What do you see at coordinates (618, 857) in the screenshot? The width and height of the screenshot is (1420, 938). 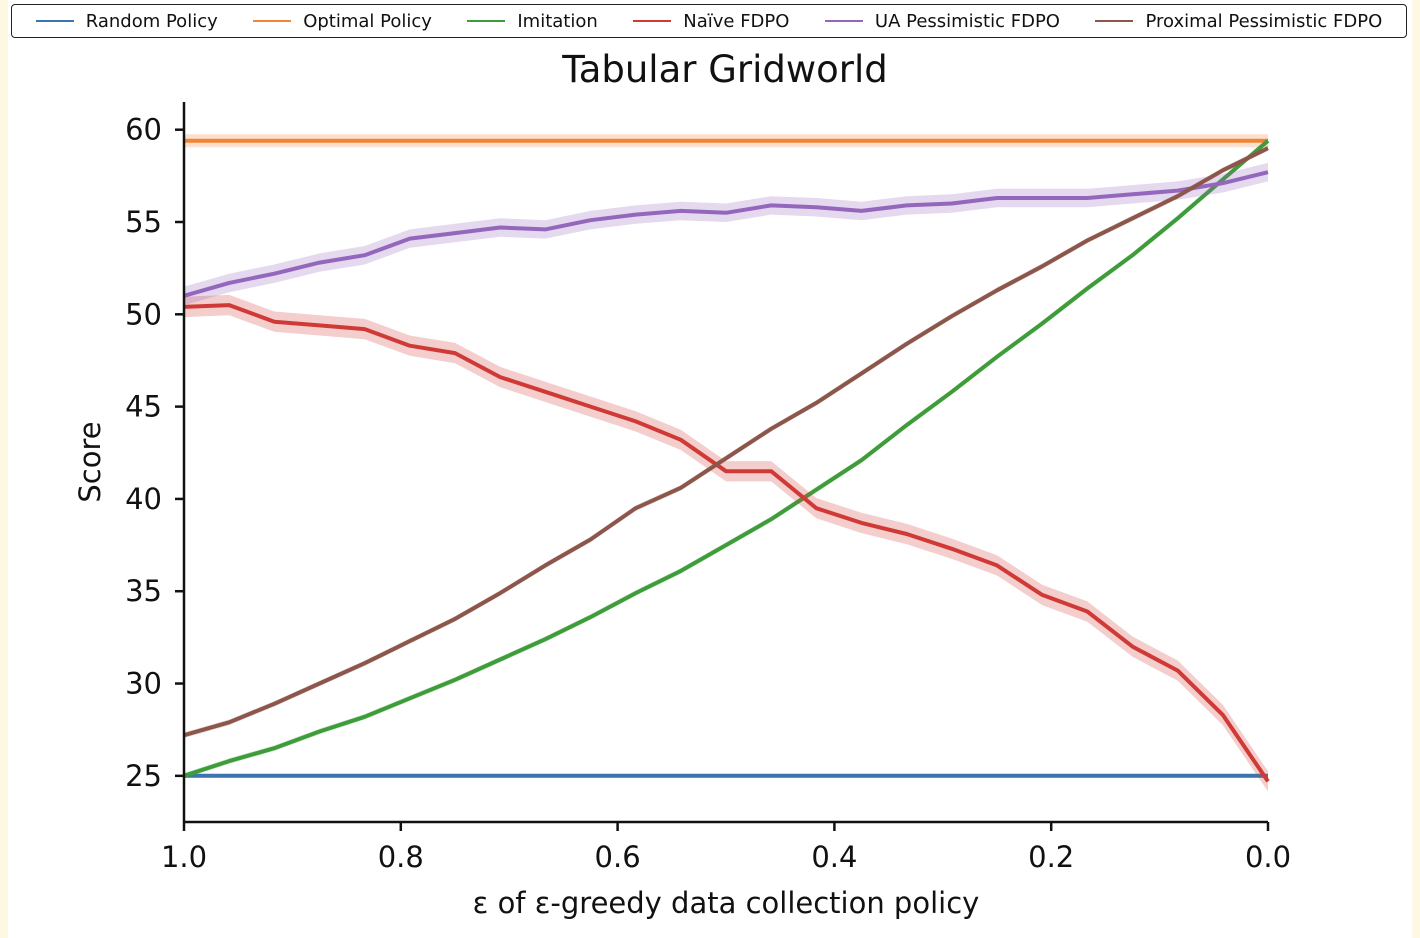 I see `x-tick-label: 0.6` at bounding box center [618, 857].